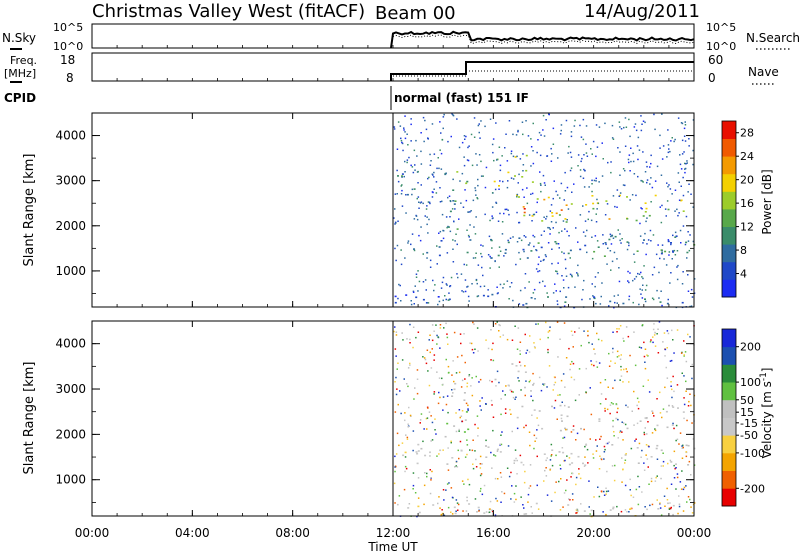 Image resolution: width=800 pixels, height=554 pixels. What do you see at coordinates (767, 201) in the screenshot?
I see `power-colorbar-label: Power [dB]` at bounding box center [767, 201].